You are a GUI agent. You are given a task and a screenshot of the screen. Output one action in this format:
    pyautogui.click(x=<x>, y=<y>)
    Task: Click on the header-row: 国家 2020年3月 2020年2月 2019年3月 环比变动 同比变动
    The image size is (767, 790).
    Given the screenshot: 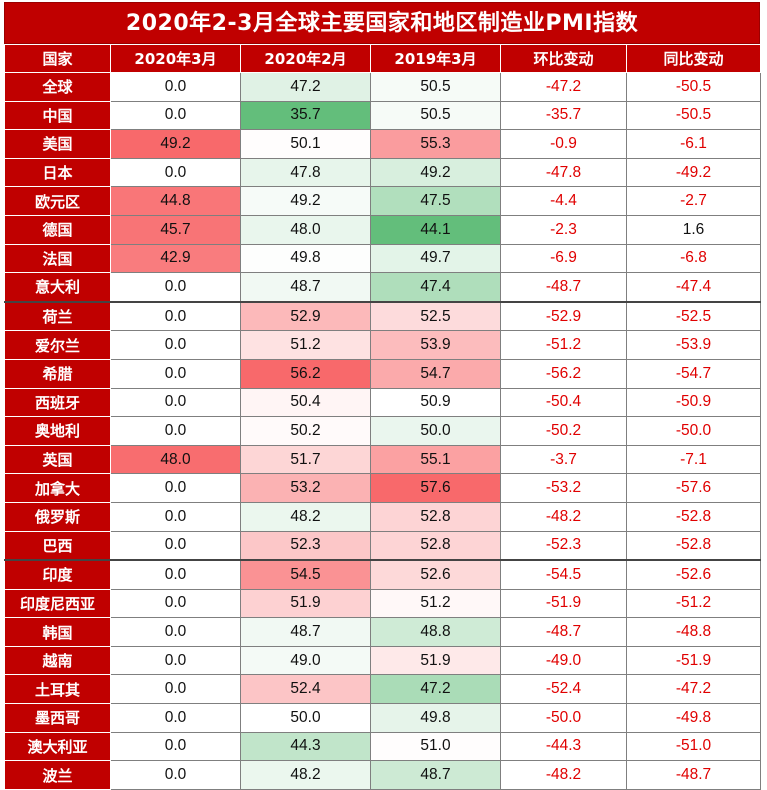 What is the action you would take?
    pyautogui.click(x=382, y=58)
    